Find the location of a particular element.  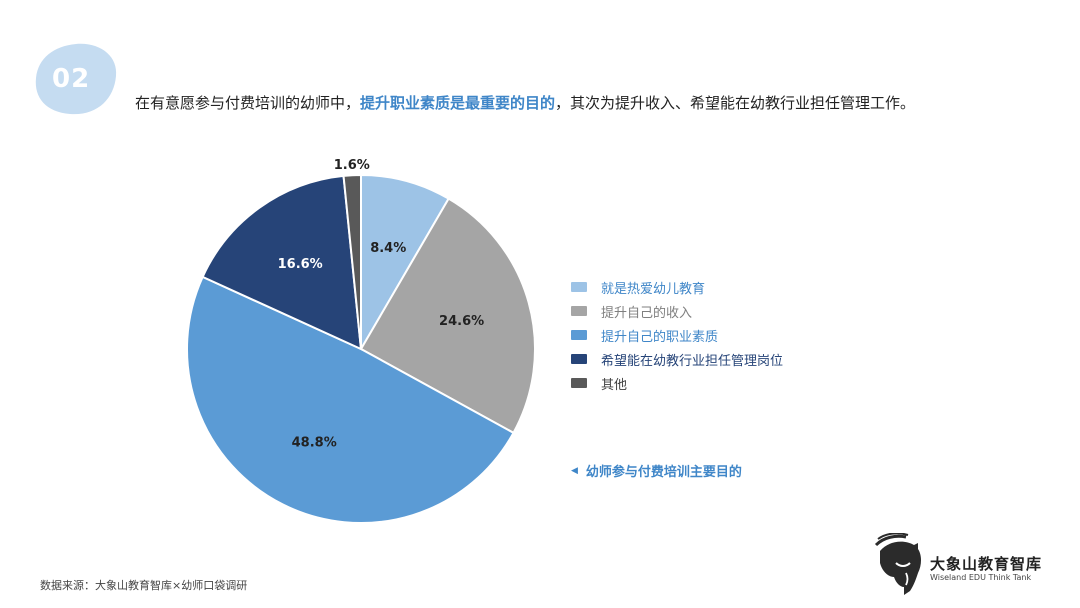

chart-caption: ◀ 幼师参与付费培训主要目的 is located at coordinates (656, 470).